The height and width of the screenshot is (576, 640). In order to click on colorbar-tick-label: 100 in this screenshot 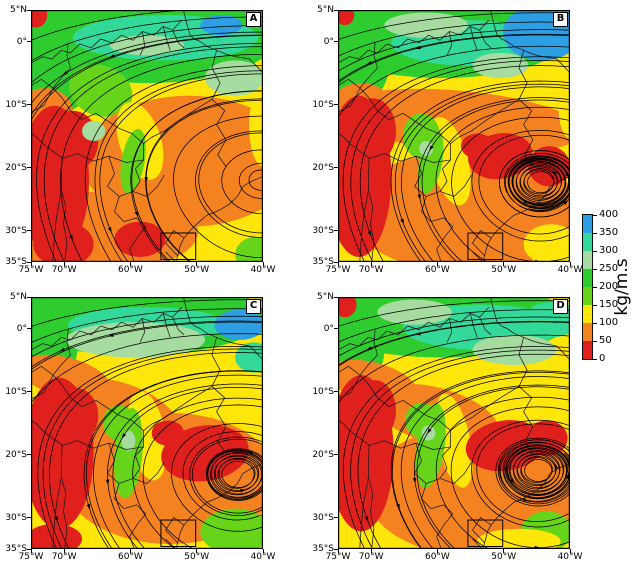, I will do `click(609, 322)`.